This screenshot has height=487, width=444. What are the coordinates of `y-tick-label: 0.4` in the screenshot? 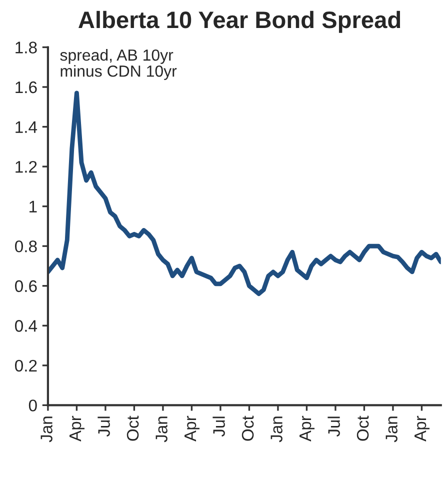 It's located at (26, 326).